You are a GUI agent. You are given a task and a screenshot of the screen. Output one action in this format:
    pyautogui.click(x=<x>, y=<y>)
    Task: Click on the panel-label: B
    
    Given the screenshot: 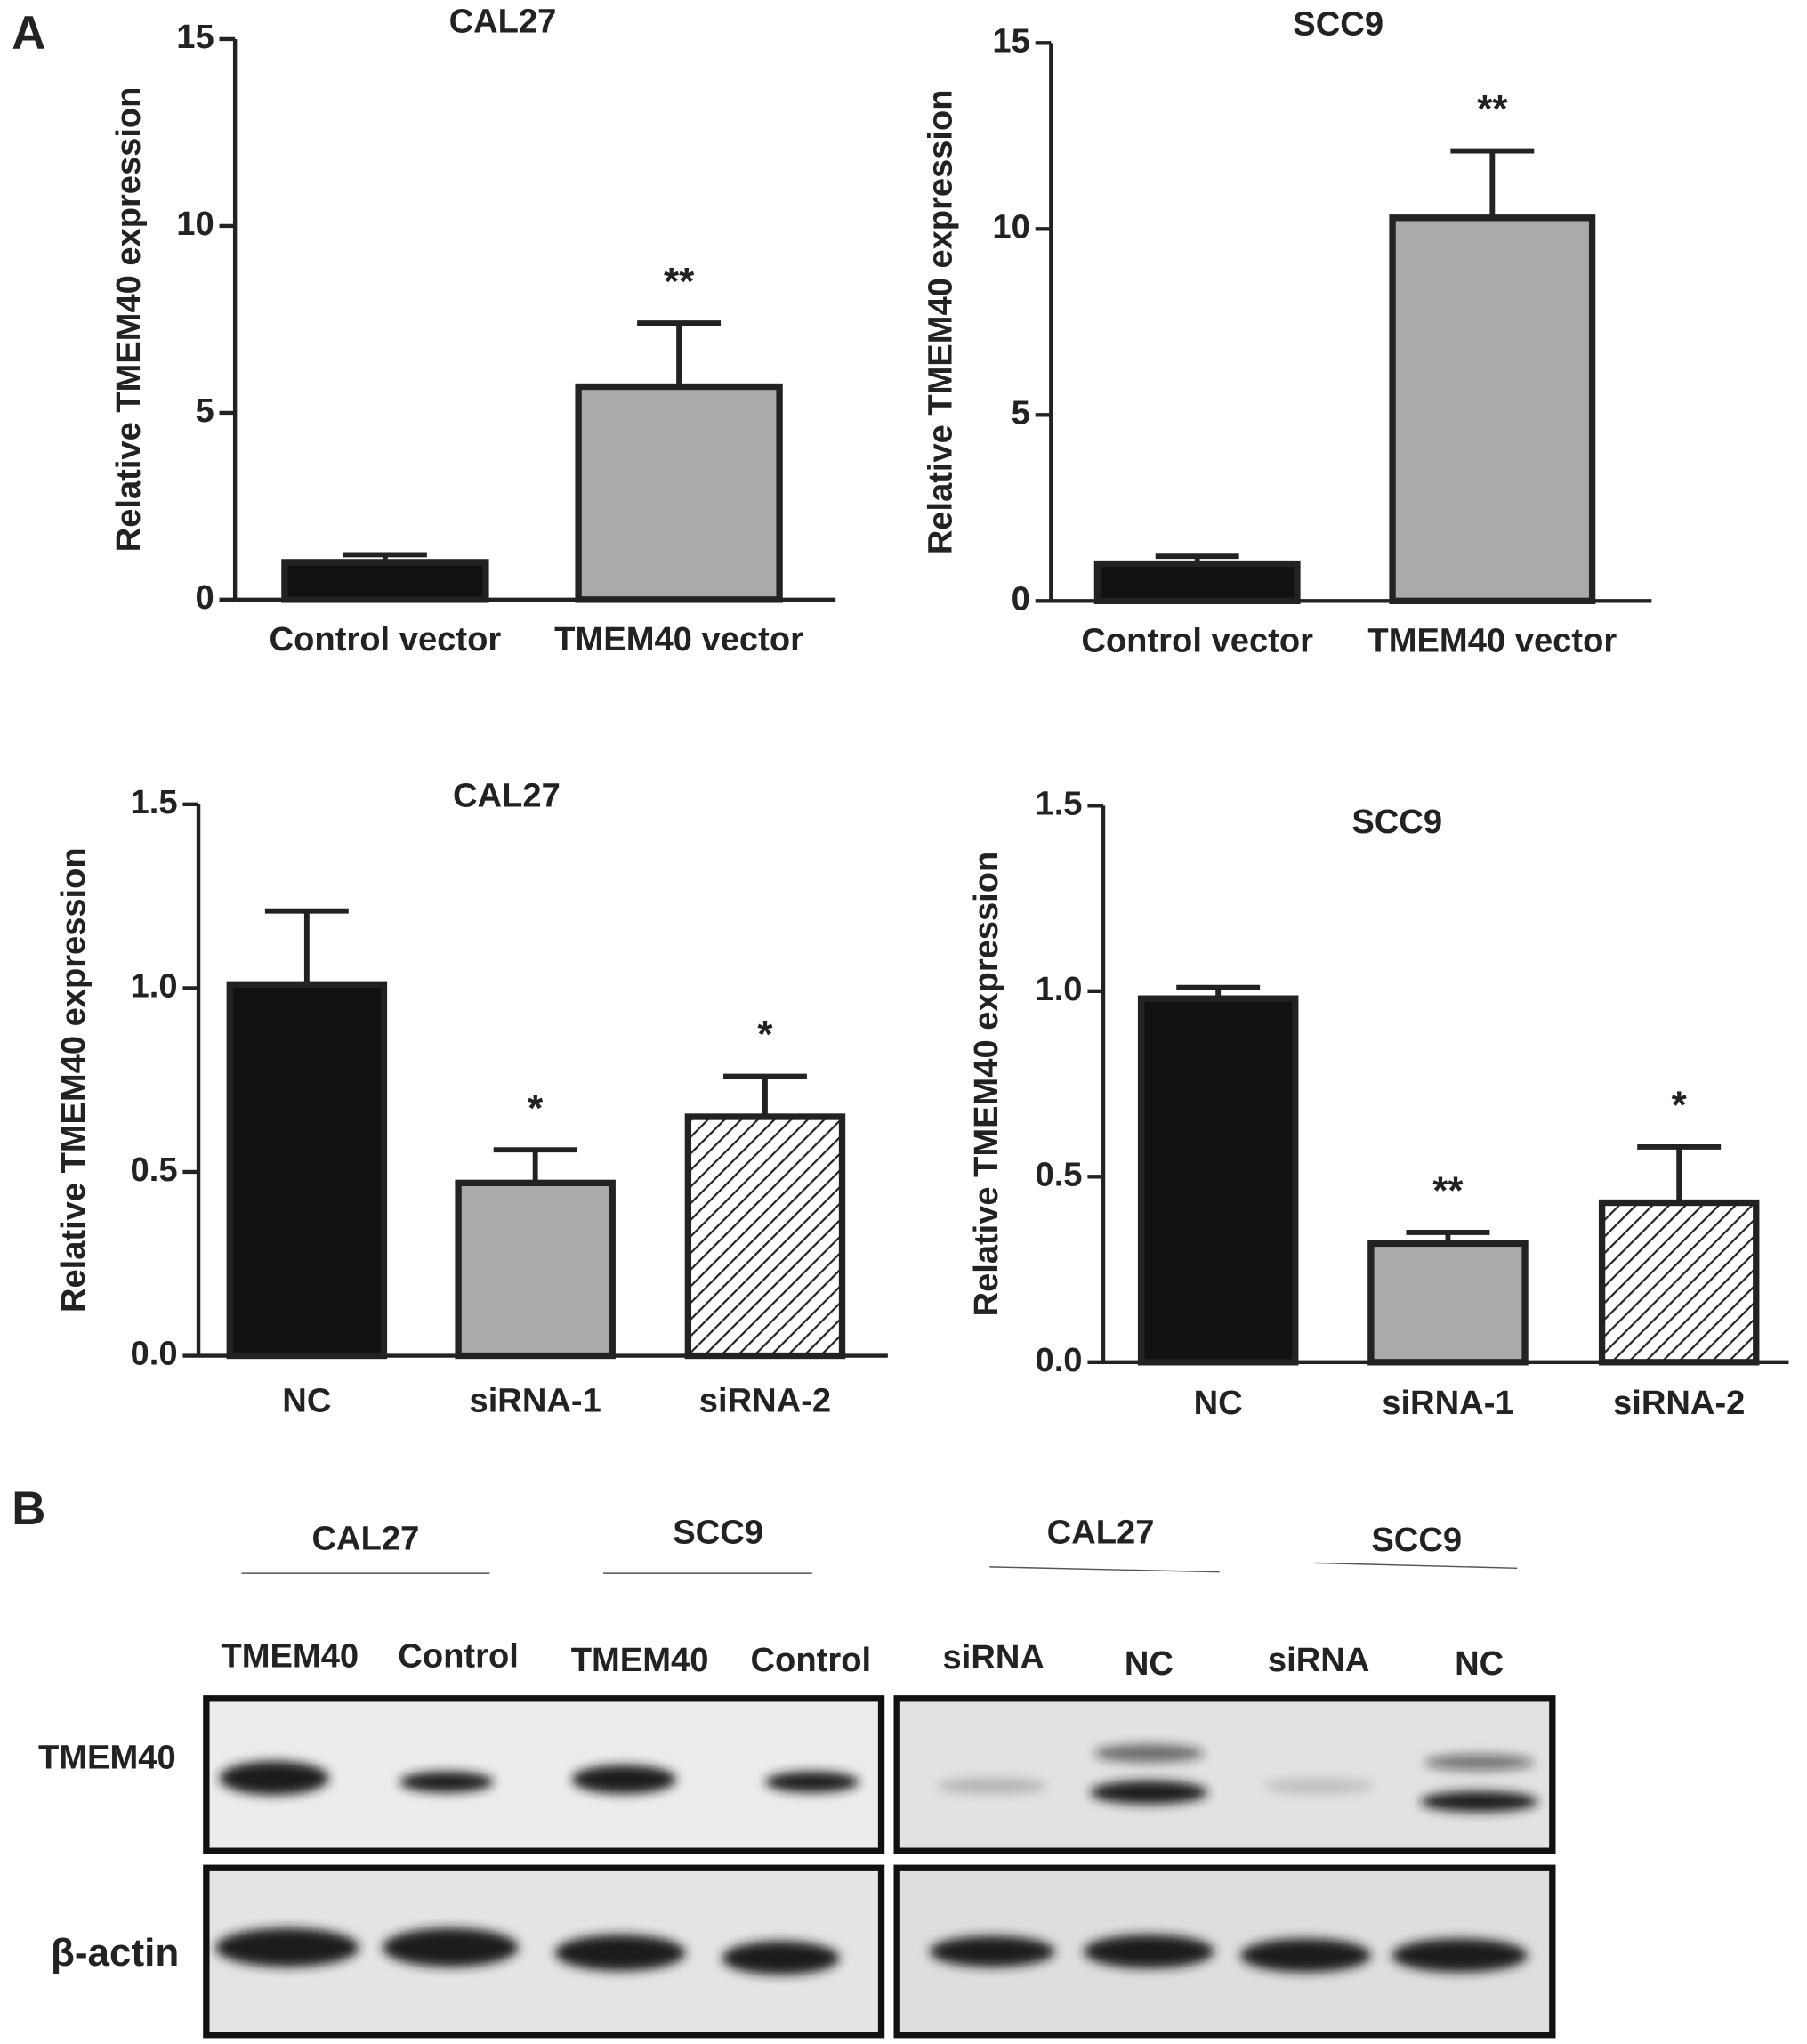 What is the action you would take?
    pyautogui.click(x=28, y=1509)
    